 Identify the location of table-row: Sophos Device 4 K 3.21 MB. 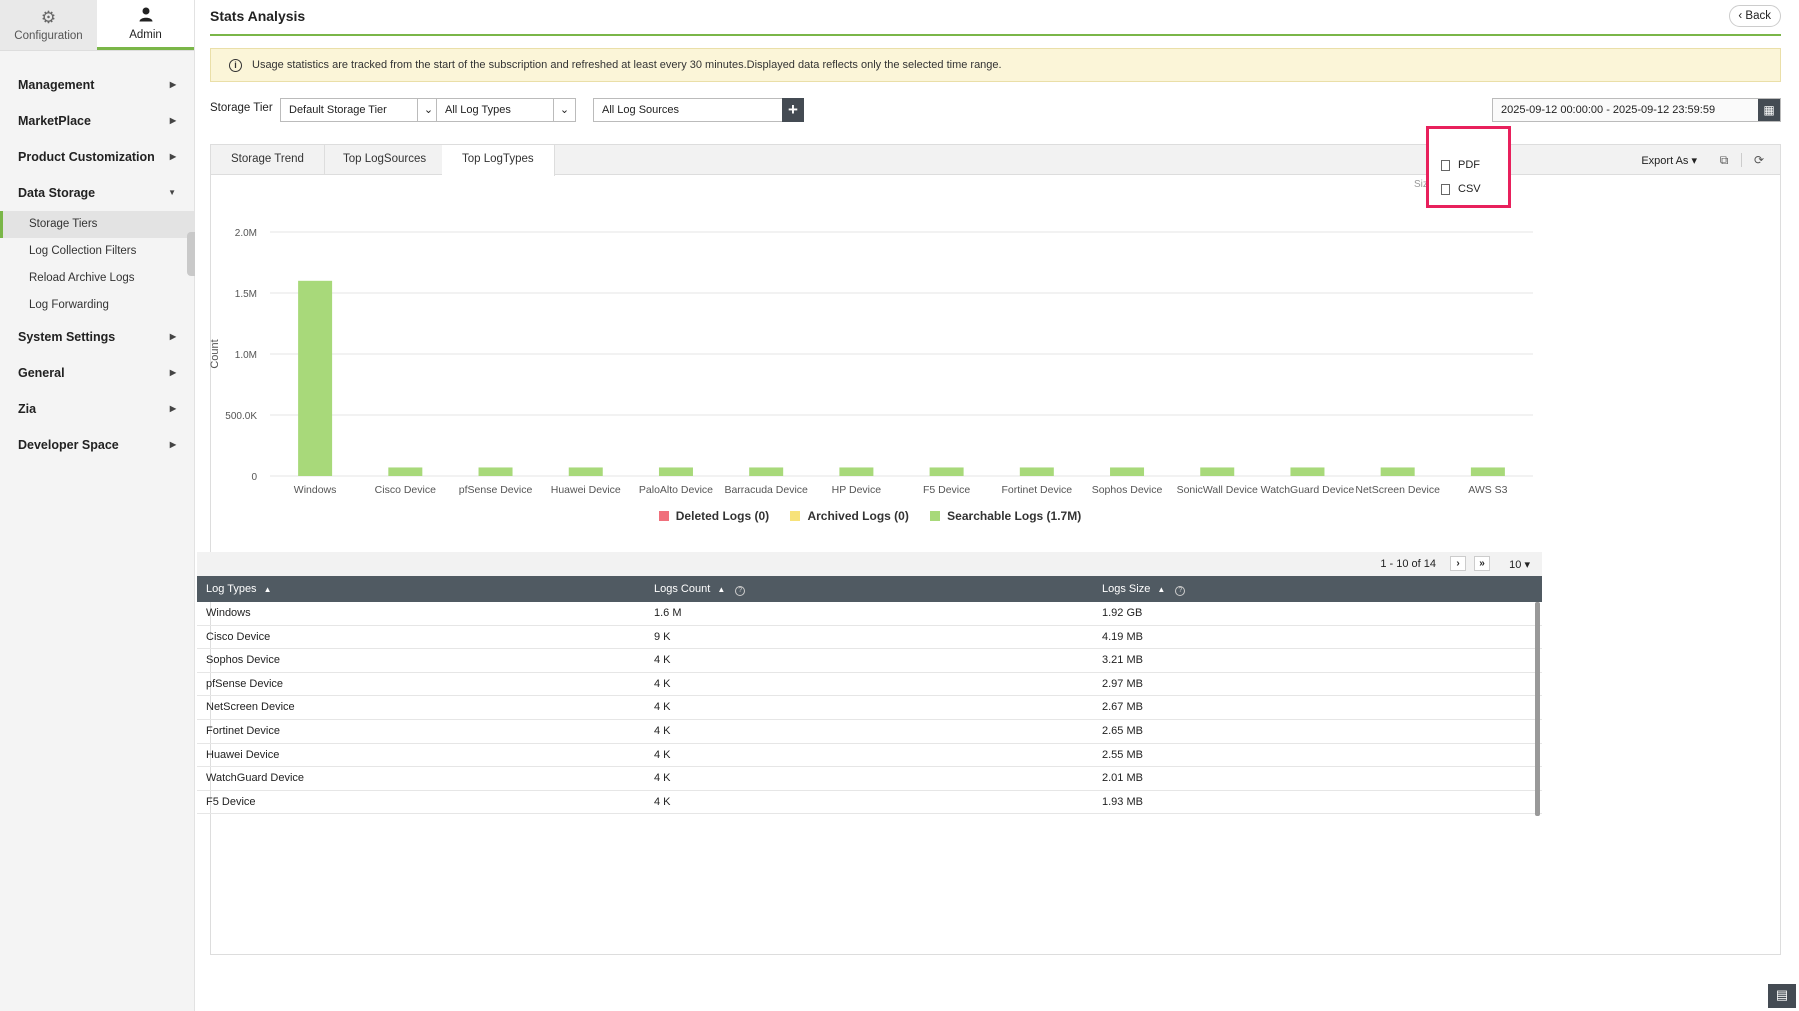
(869, 661).